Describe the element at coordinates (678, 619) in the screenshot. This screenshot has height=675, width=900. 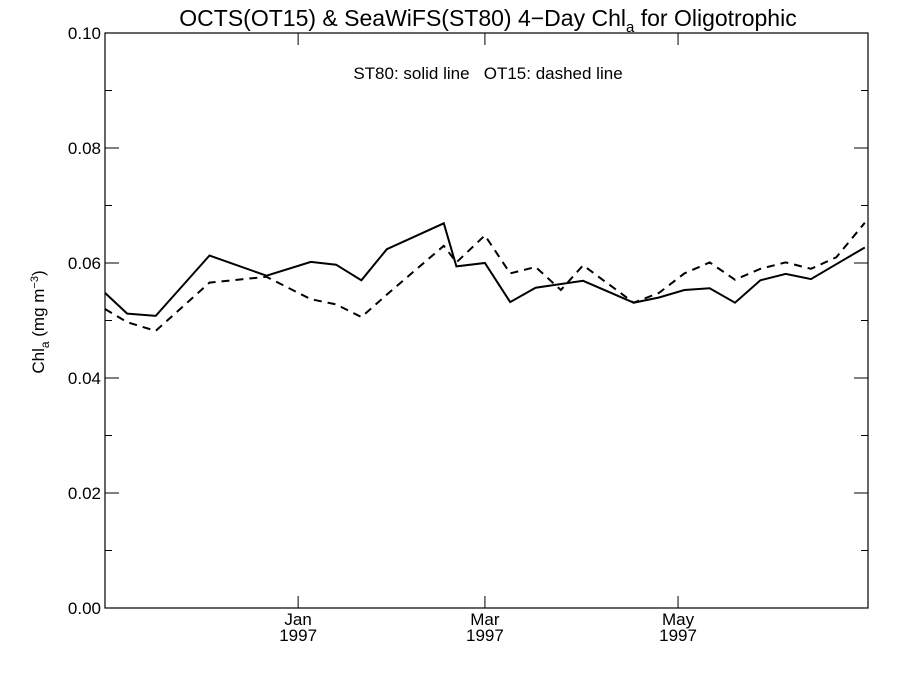
I see `x-tick-label-month: May` at that location.